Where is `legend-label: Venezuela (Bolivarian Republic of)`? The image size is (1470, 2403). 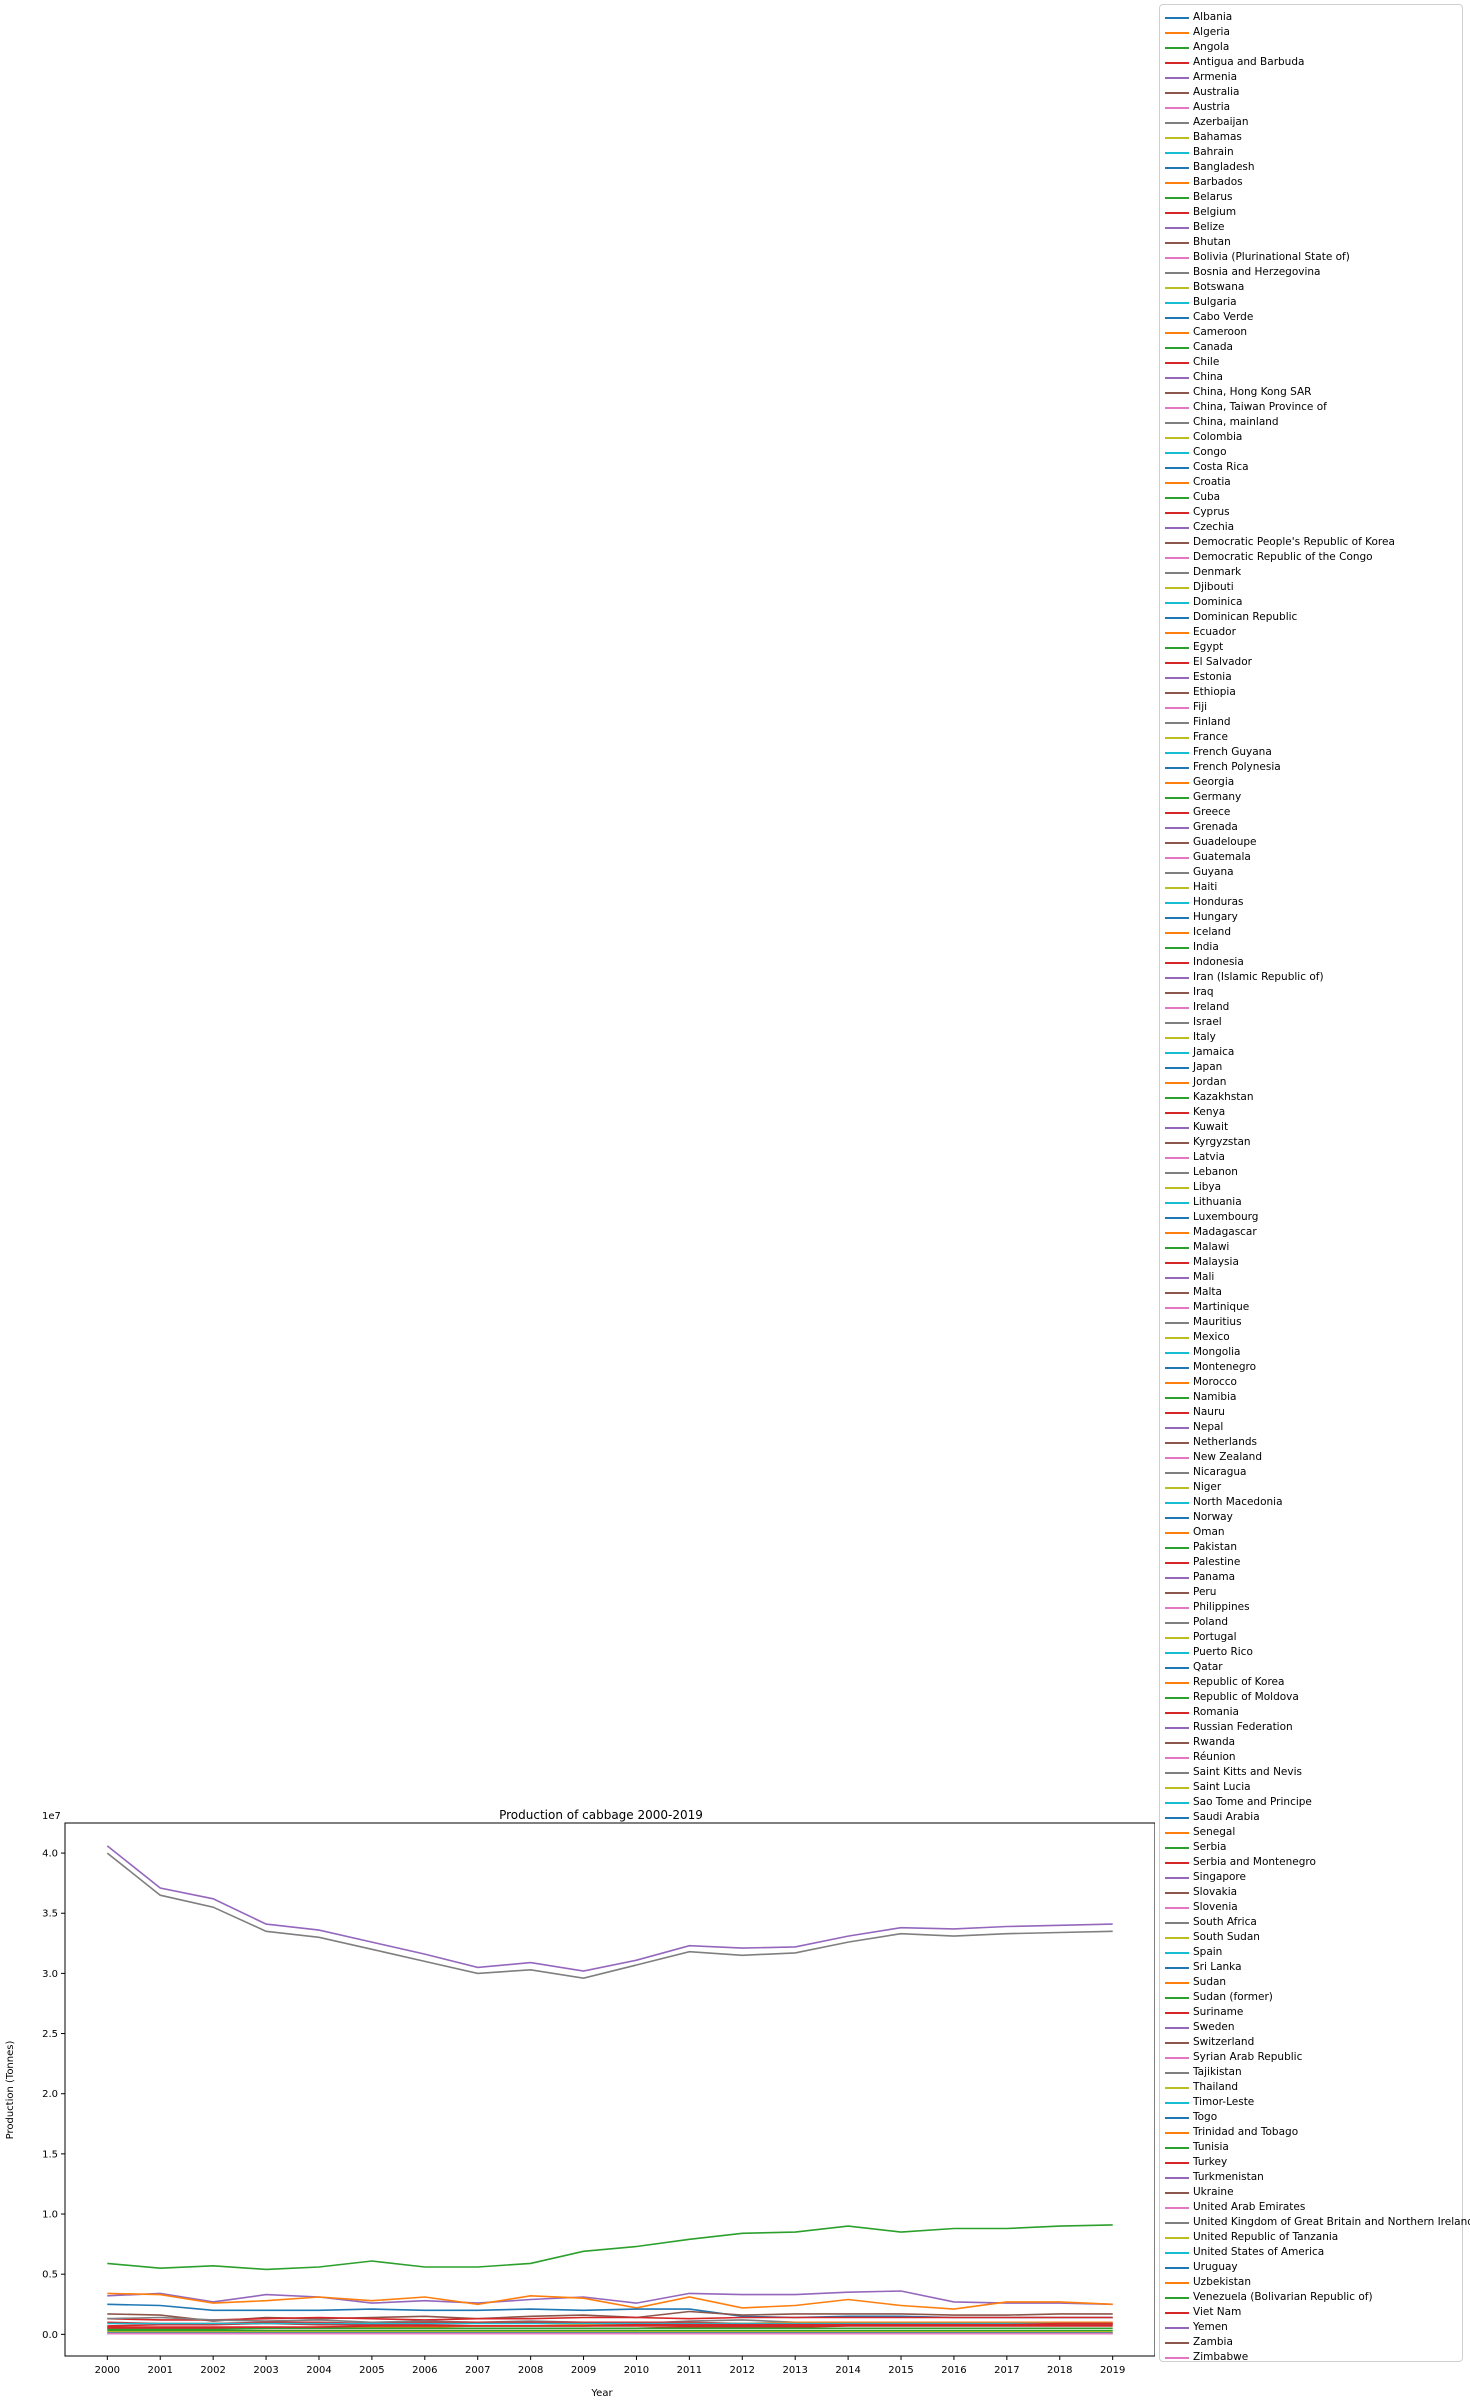 legend-label: Venezuela (Bolivarian Republic of) is located at coordinates (1283, 2297).